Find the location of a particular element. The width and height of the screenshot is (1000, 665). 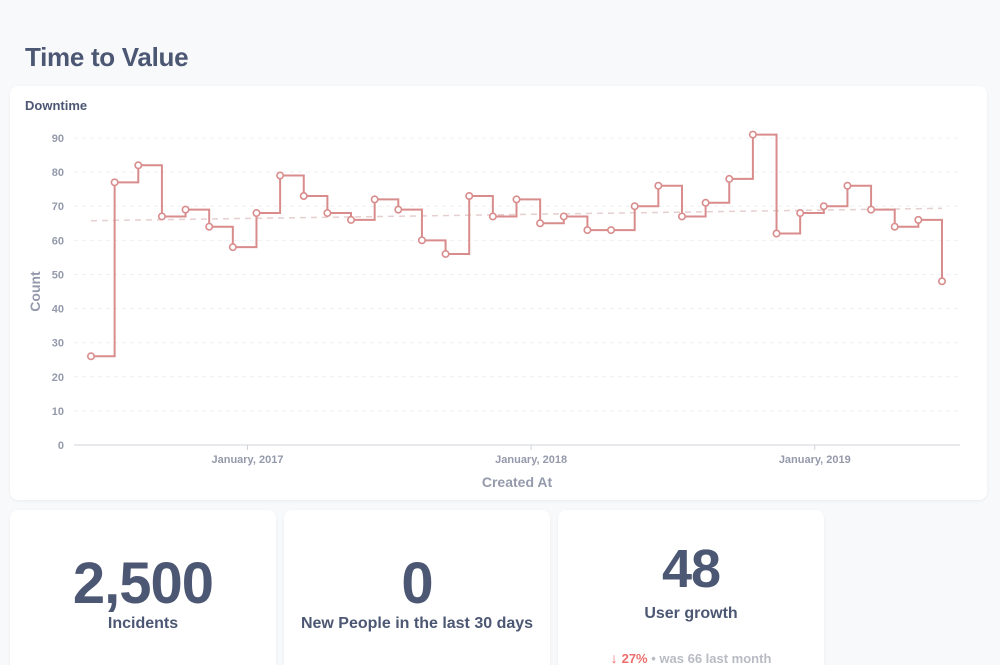

x-tick-label: January, 2018 is located at coordinates (531, 460).